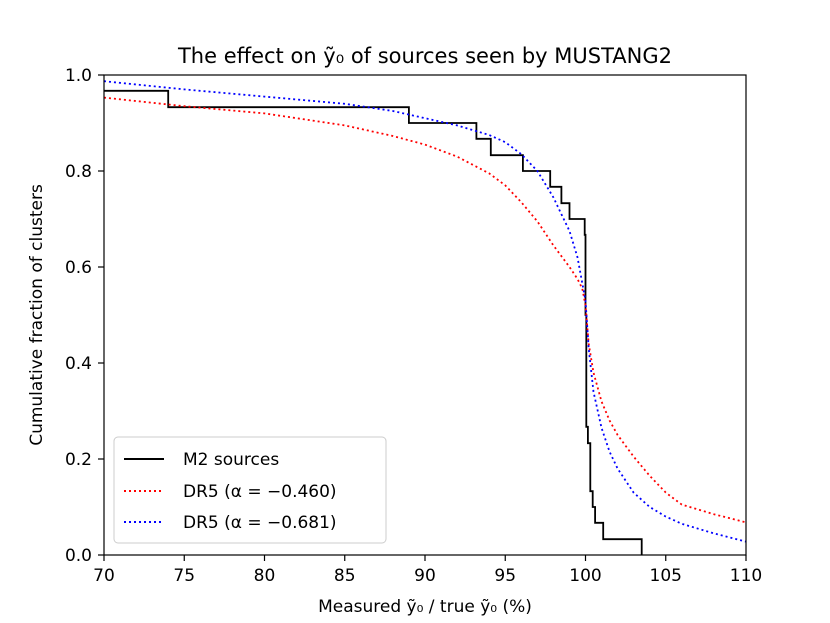  Describe the element at coordinates (104, 576) in the screenshot. I see `x-tick-label: 70` at that location.